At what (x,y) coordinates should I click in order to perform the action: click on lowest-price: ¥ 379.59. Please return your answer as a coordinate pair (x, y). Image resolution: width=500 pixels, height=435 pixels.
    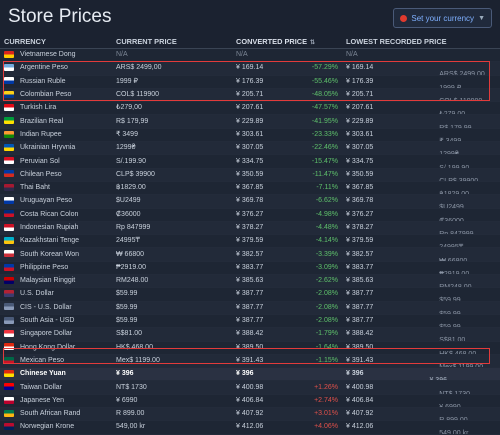
    Looking at the image, I should click on (360, 241).